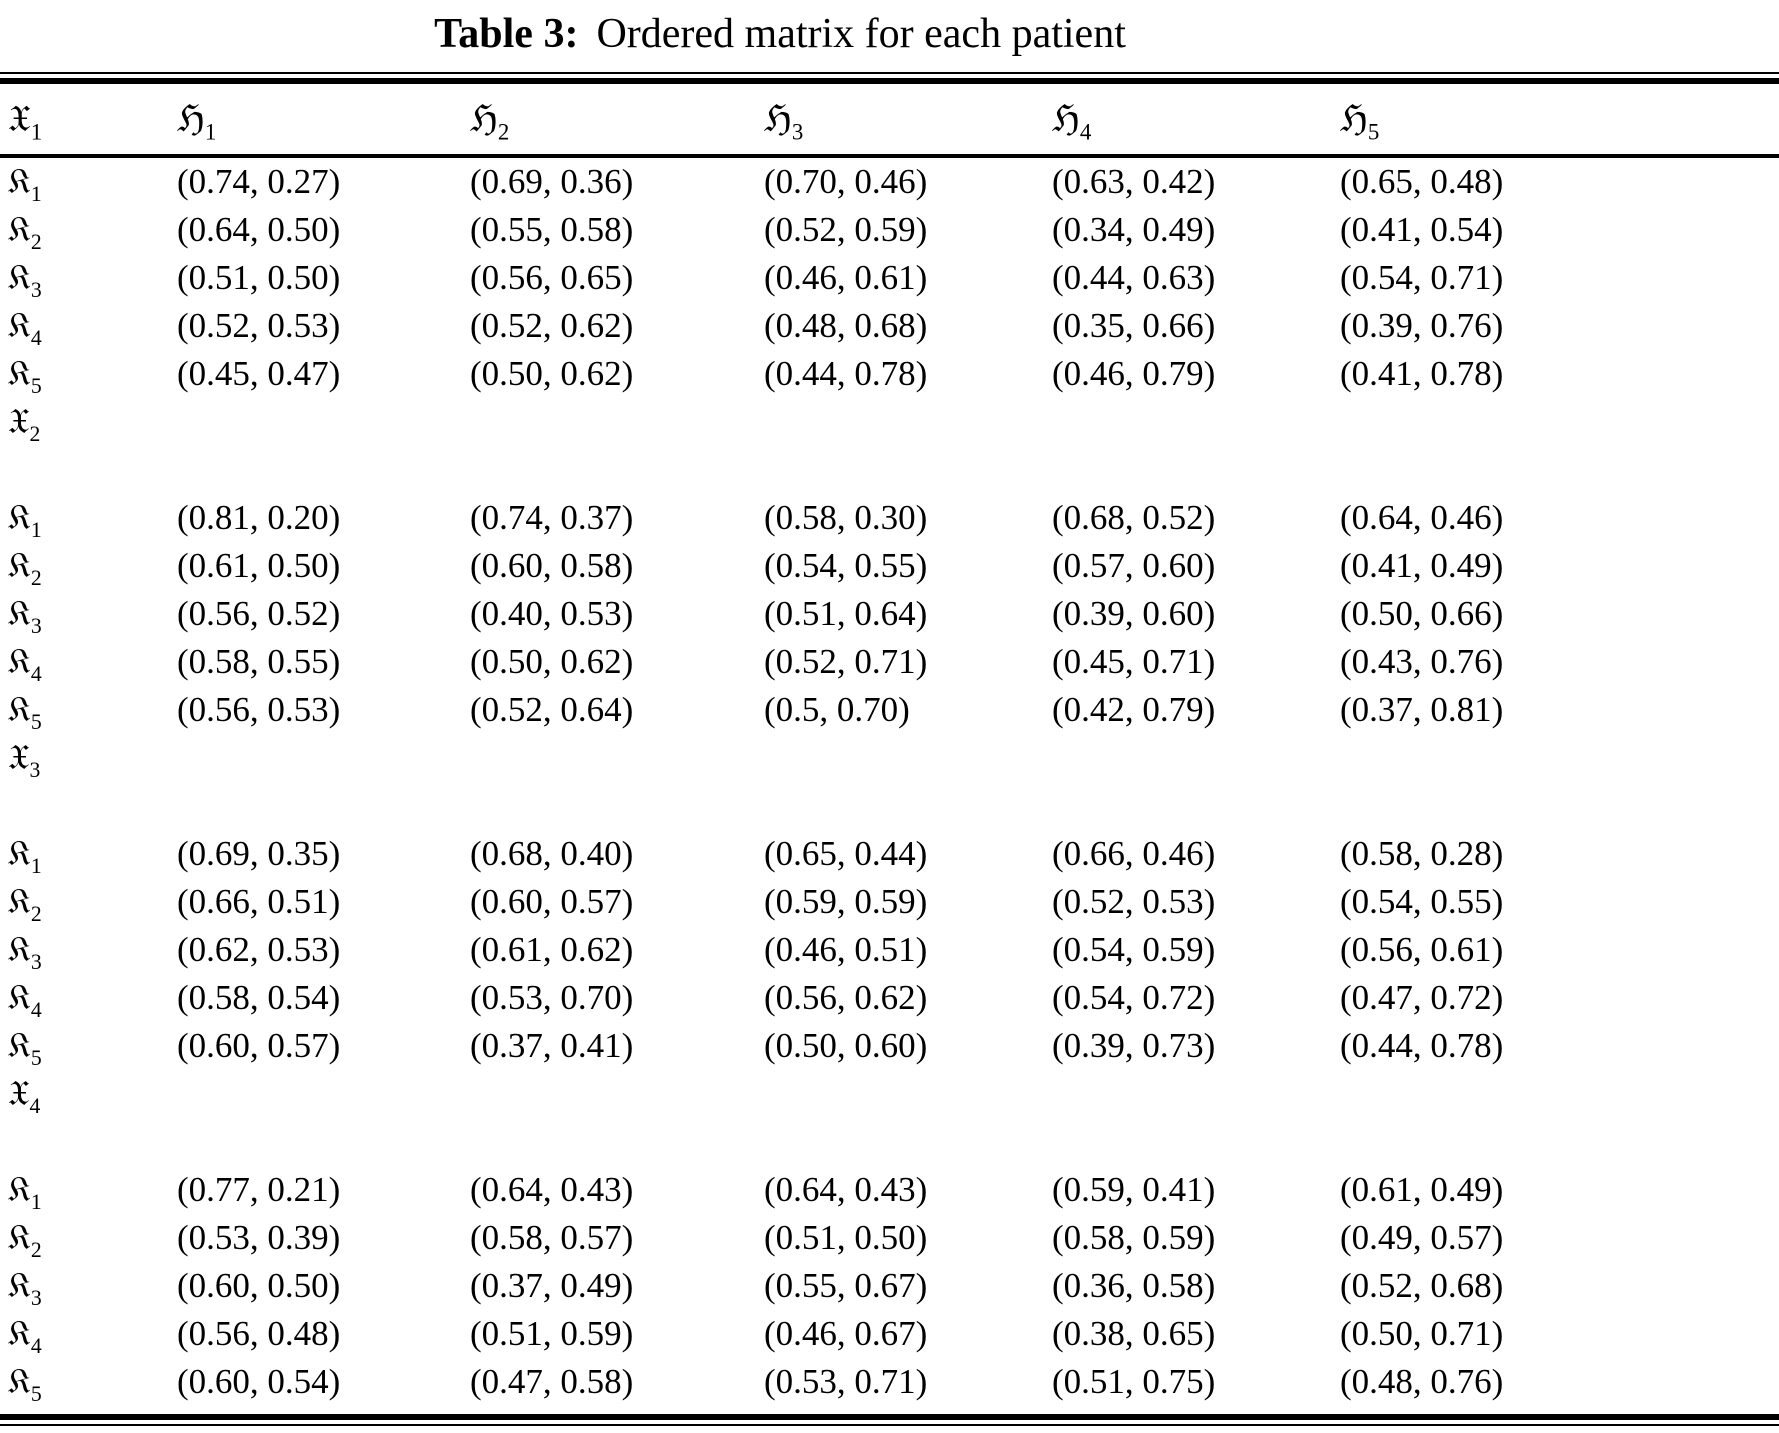 This screenshot has width=1779, height=1433. Describe the element at coordinates (889, 1417) in the screenshot. I see `bottom-rule-thick` at that location.